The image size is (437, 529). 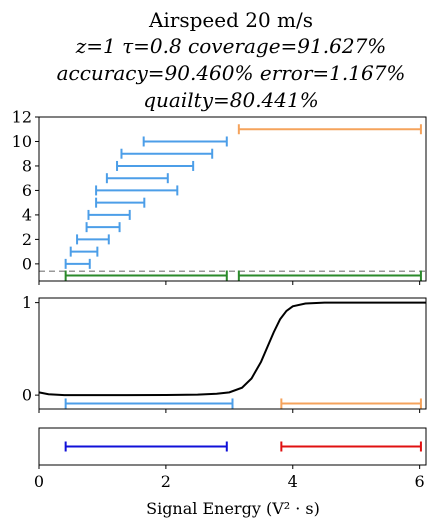 I want to click on title-line-4: quailty=80.441%, so click(x=230, y=100).